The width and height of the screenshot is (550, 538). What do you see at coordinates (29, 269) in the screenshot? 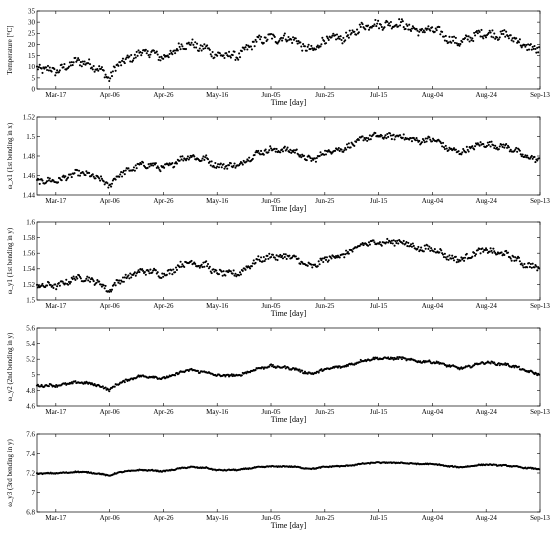
I see `y-tick-label: 1.54` at bounding box center [29, 269].